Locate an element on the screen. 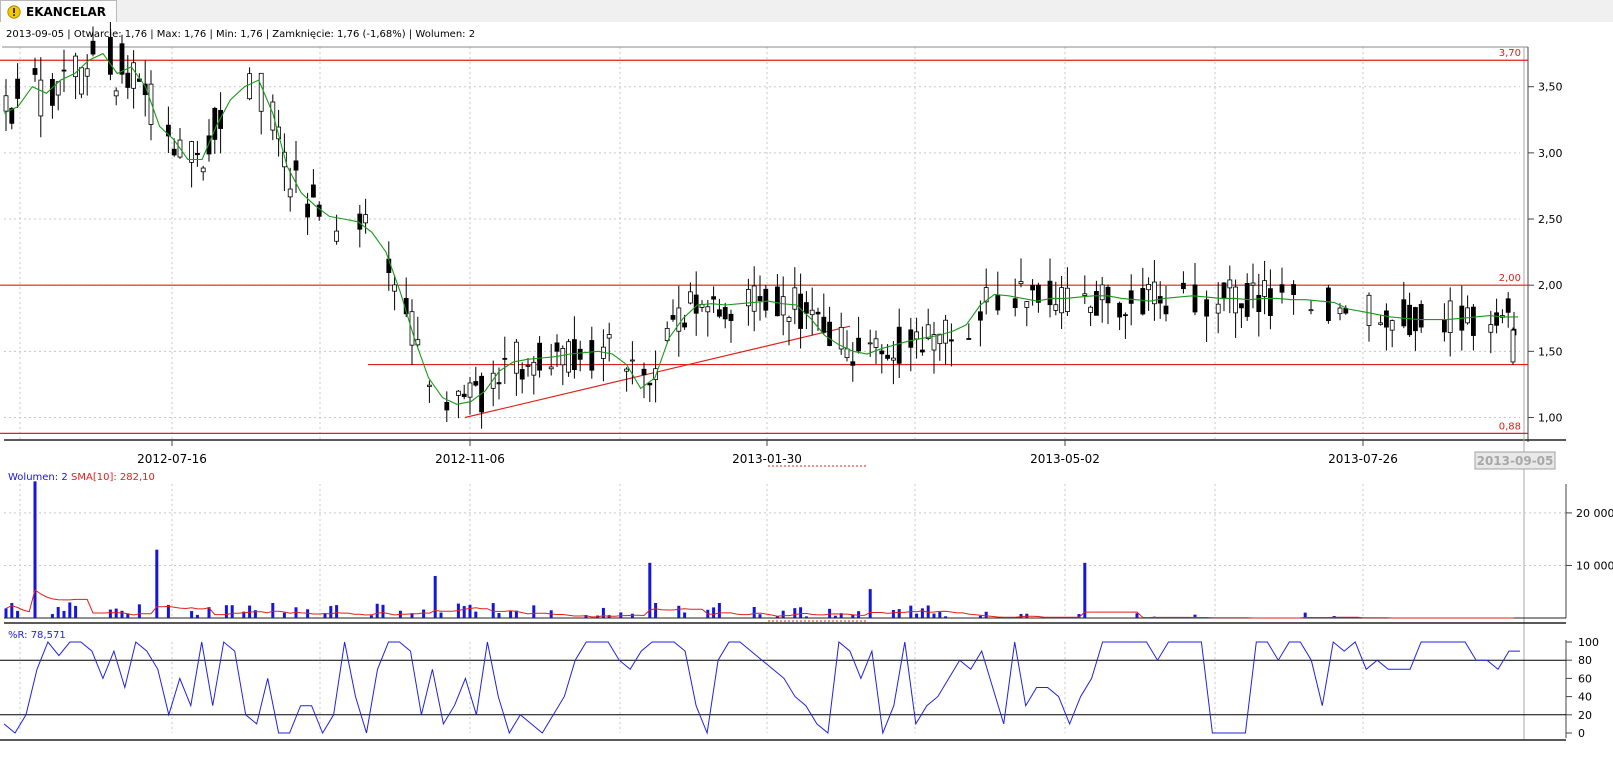 The height and width of the screenshot is (763, 1613). volume-y-ticks: 20 000 10 000 is located at coordinates (1589, 539).